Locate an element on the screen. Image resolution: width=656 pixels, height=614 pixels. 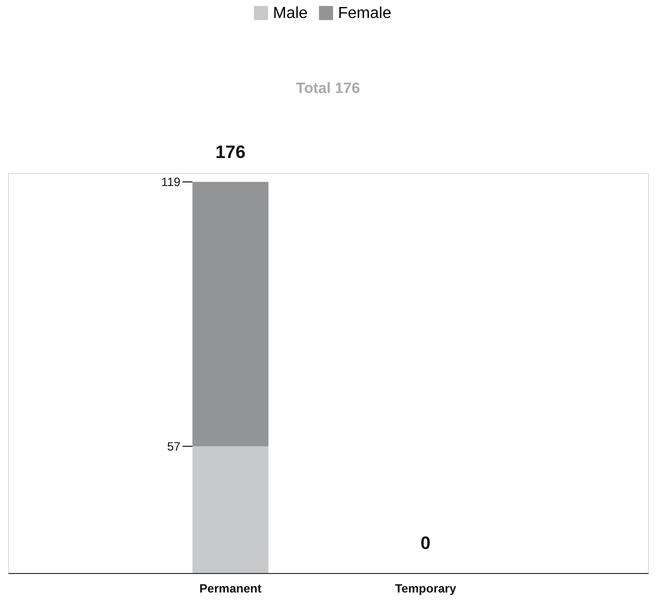
total-label: 0 is located at coordinates (425, 543).